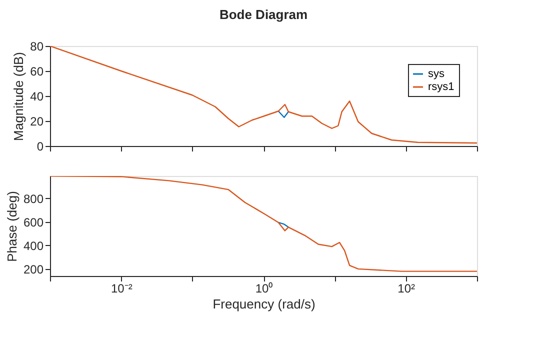  I want to click on y-tick-label: 200, so click(33, 269).